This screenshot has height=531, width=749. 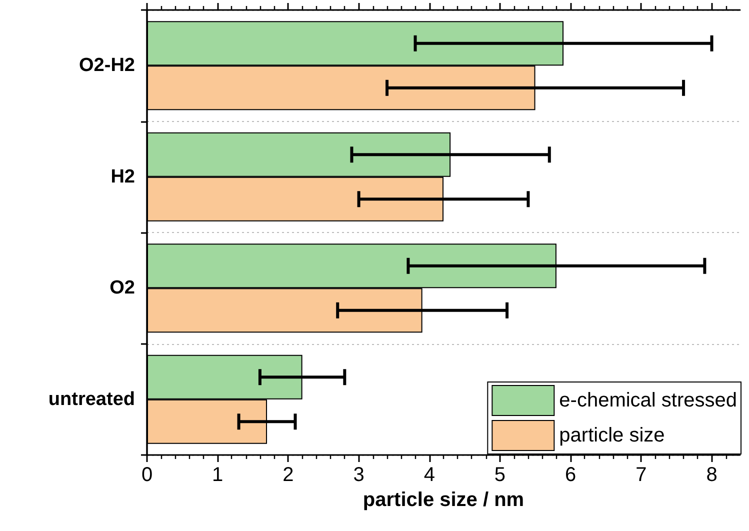 What do you see at coordinates (500, 475) in the screenshot?
I see `x-tick-label: 5` at bounding box center [500, 475].